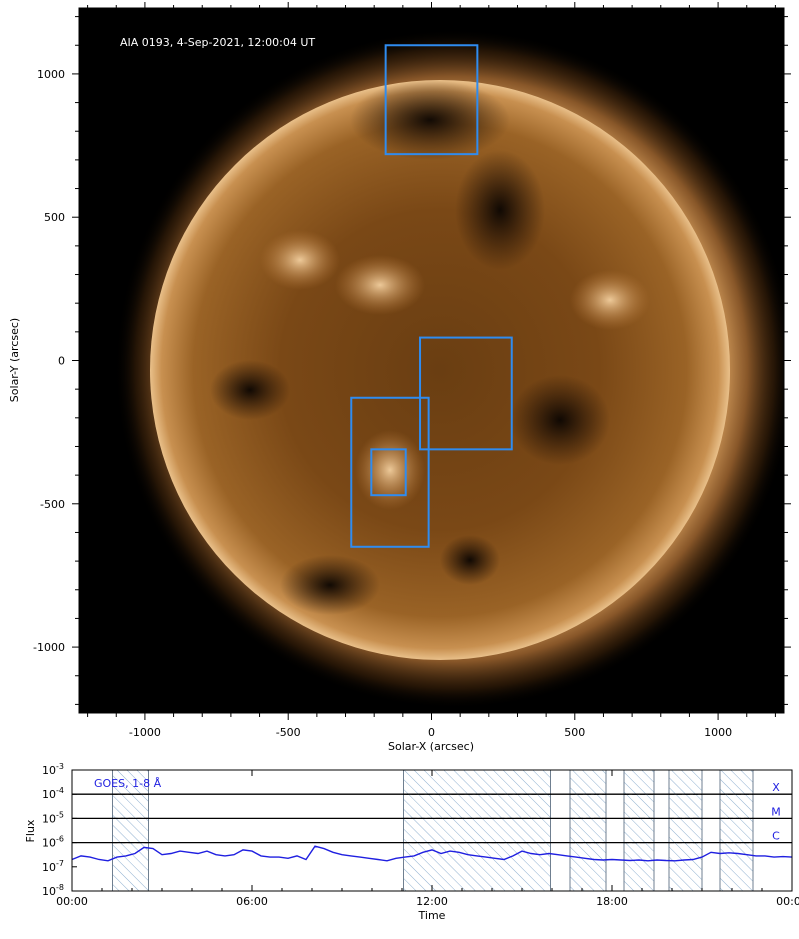 Image resolution: width=799 pixels, height=939 pixels. Describe the element at coordinates (217, 42) in the screenshot. I see `image-caption: AIA 0193, 4-Sep-2021, 12:00:04 UT` at that location.